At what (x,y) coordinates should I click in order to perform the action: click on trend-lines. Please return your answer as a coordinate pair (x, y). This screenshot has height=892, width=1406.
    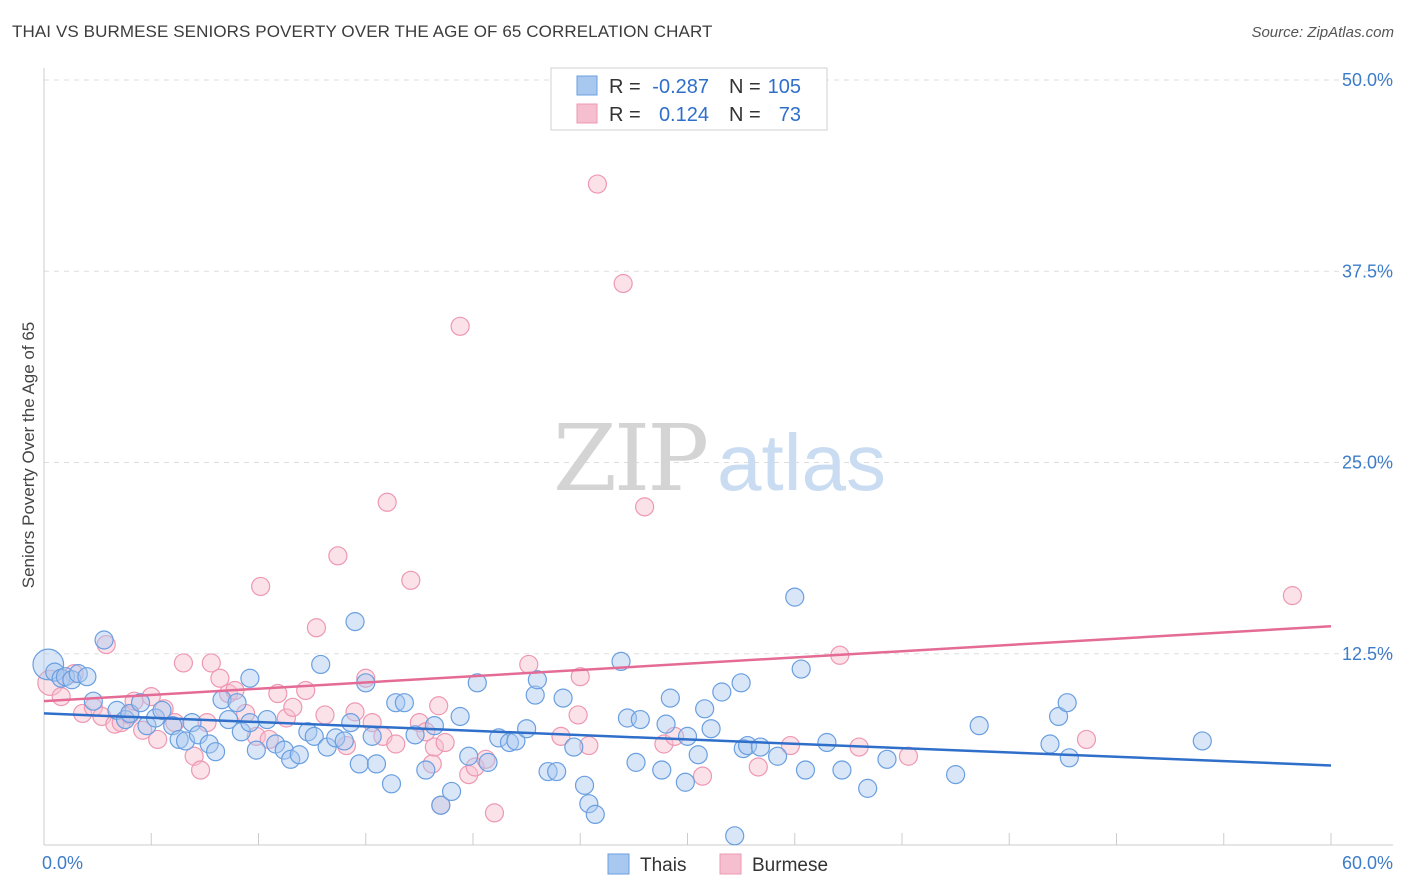
    Looking at the image, I should click on (687, 695).